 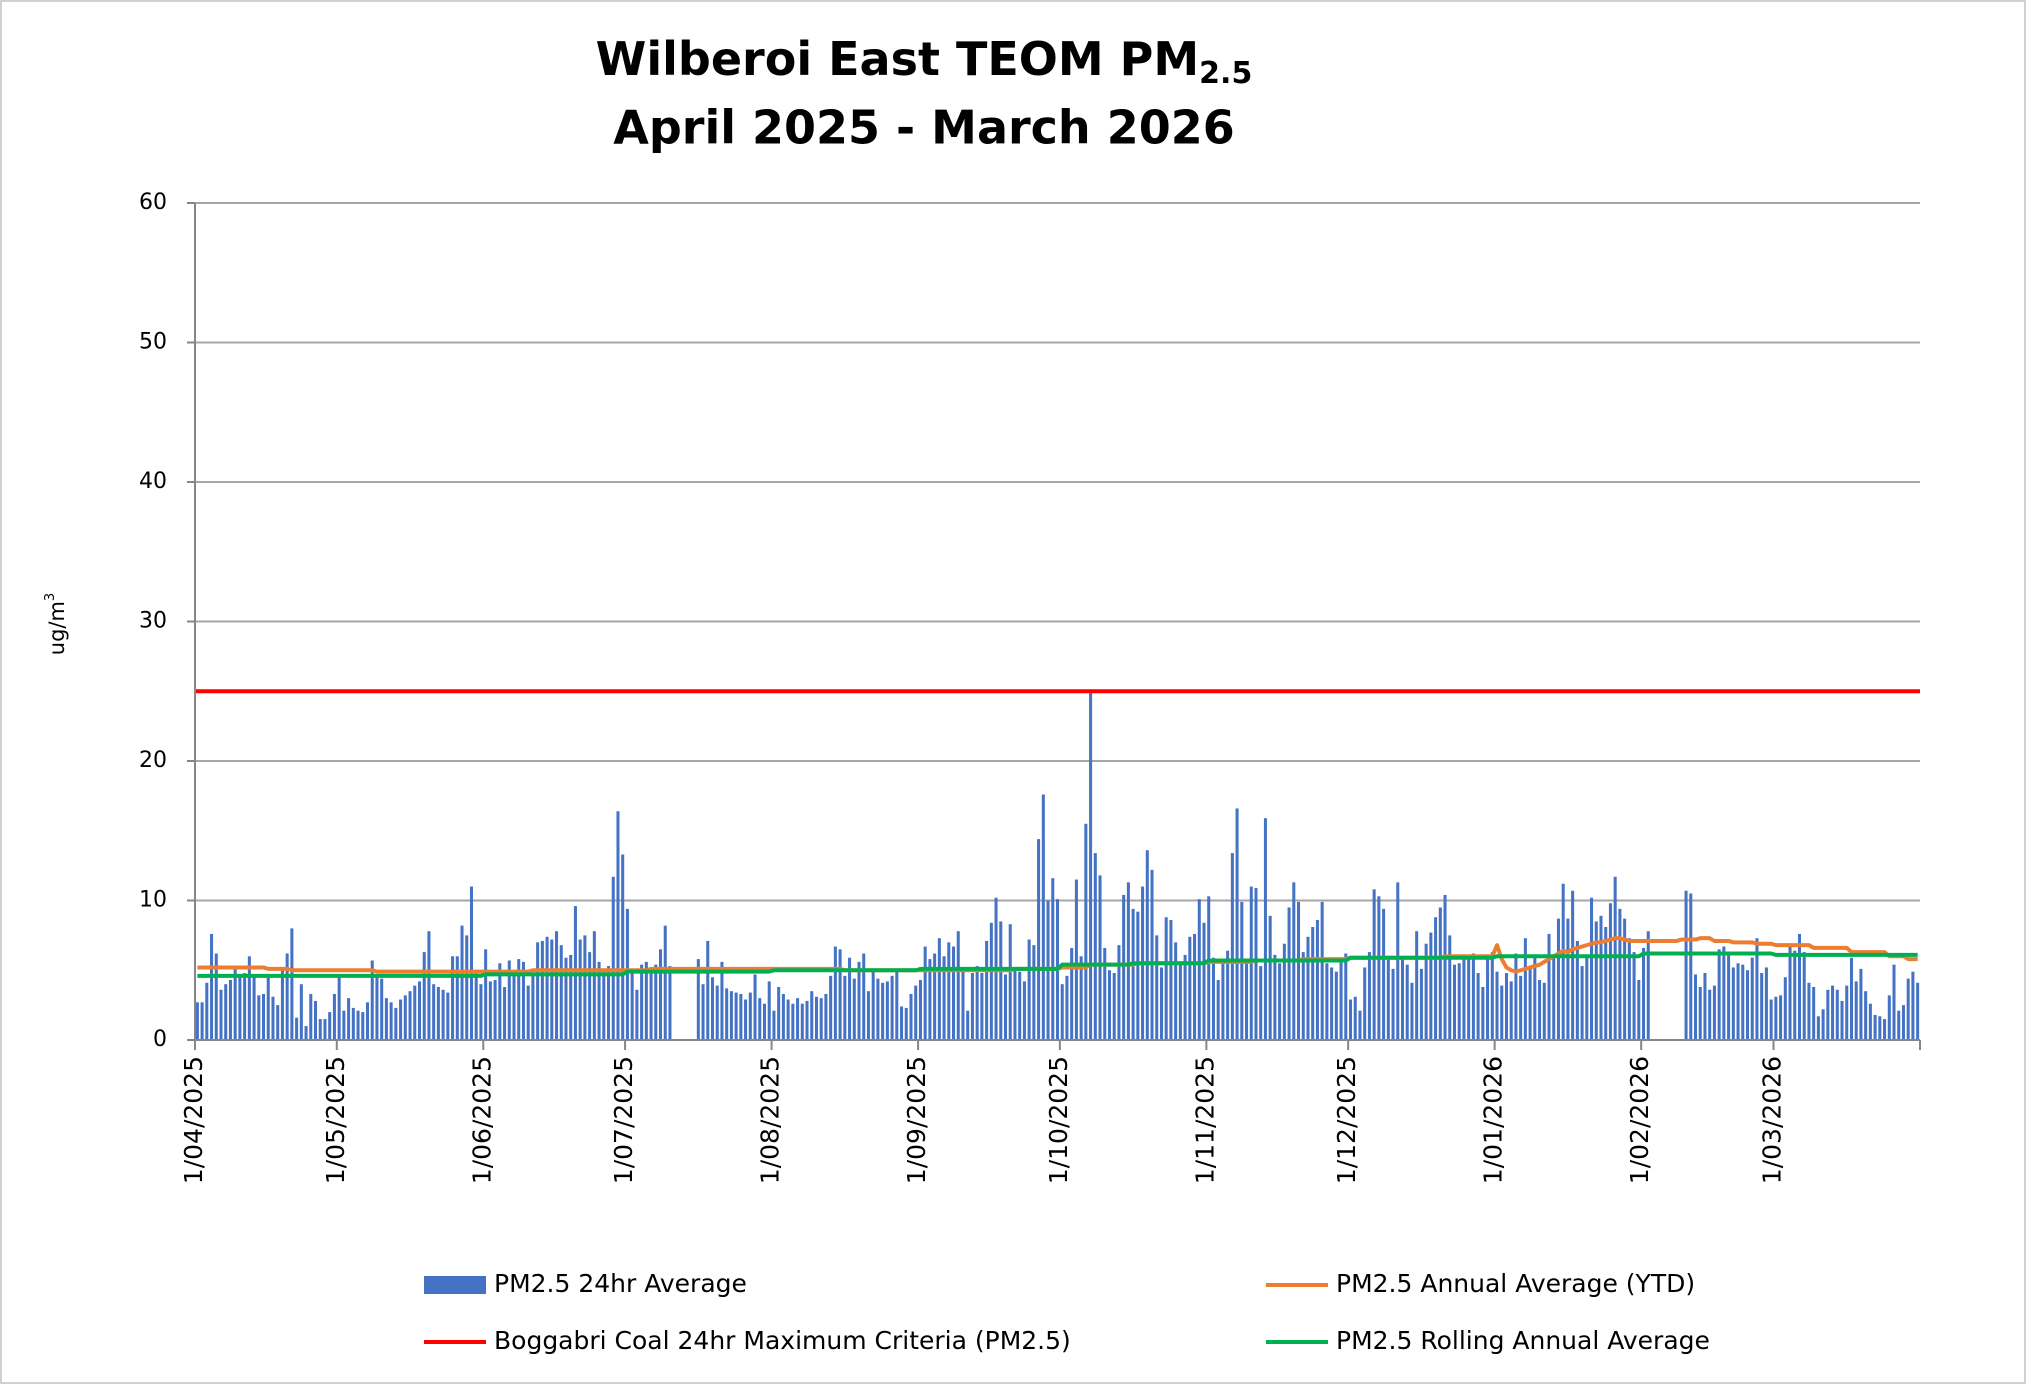 What do you see at coordinates (1771, 1120) in the screenshot?
I see `x-tick-label: 1/03/2026` at bounding box center [1771, 1120].